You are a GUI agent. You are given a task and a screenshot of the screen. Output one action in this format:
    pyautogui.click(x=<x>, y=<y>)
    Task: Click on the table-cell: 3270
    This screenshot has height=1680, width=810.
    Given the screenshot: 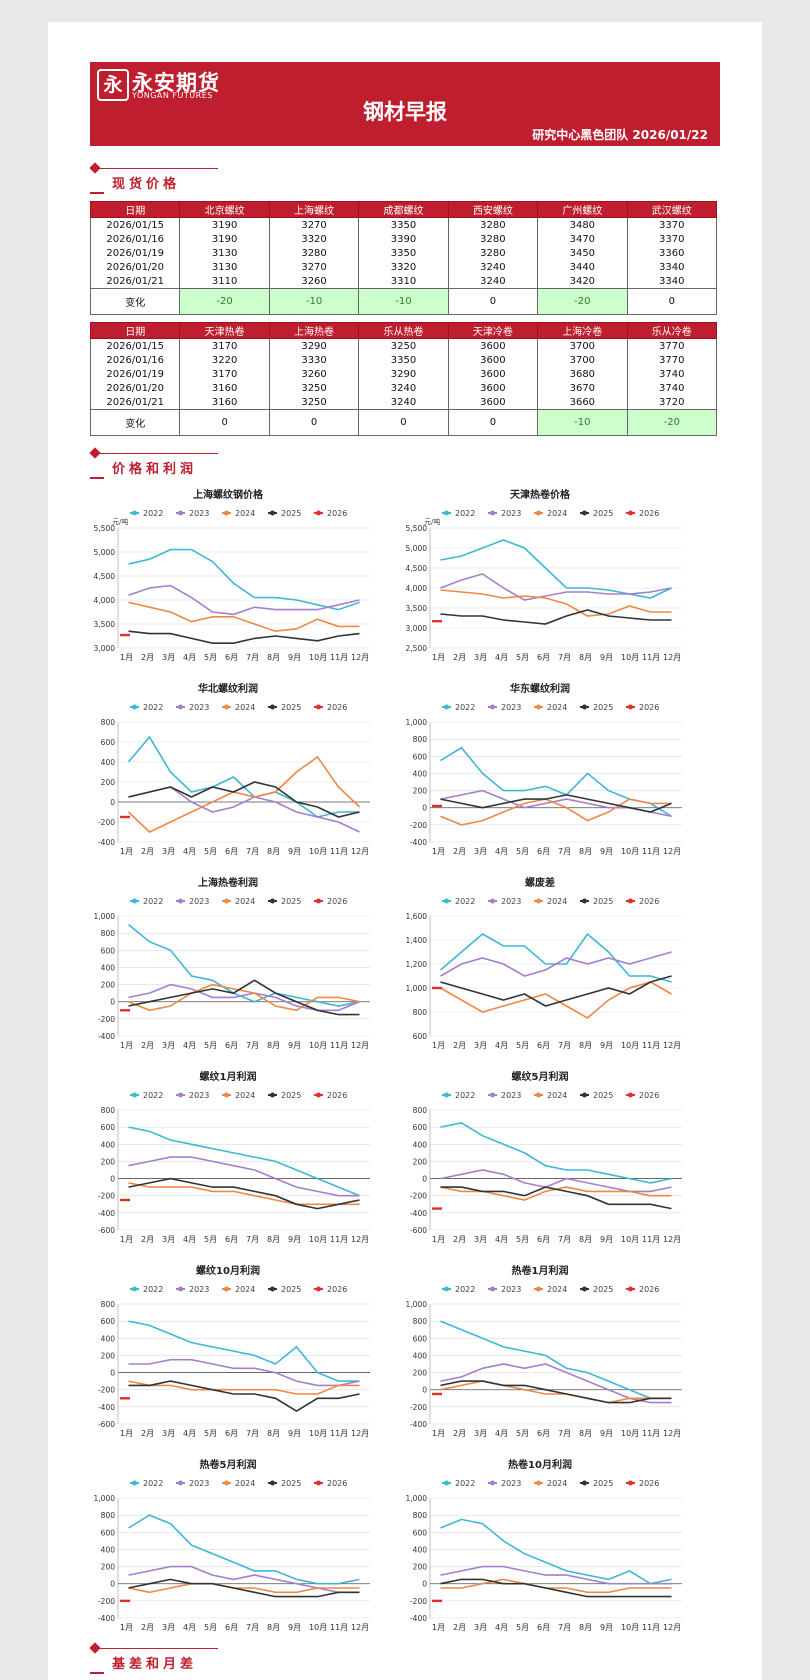 What is the action you would take?
    pyautogui.click(x=314, y=224)
    